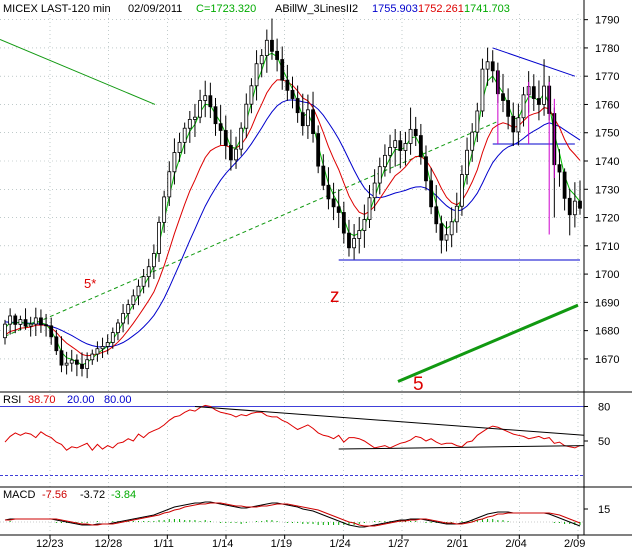 The height and width of the screenshot is (550, 632). Describe the element at coordinates (57, 9) in the screenshot. I see `chart-title: MICEX LAST-120 min` at that location.